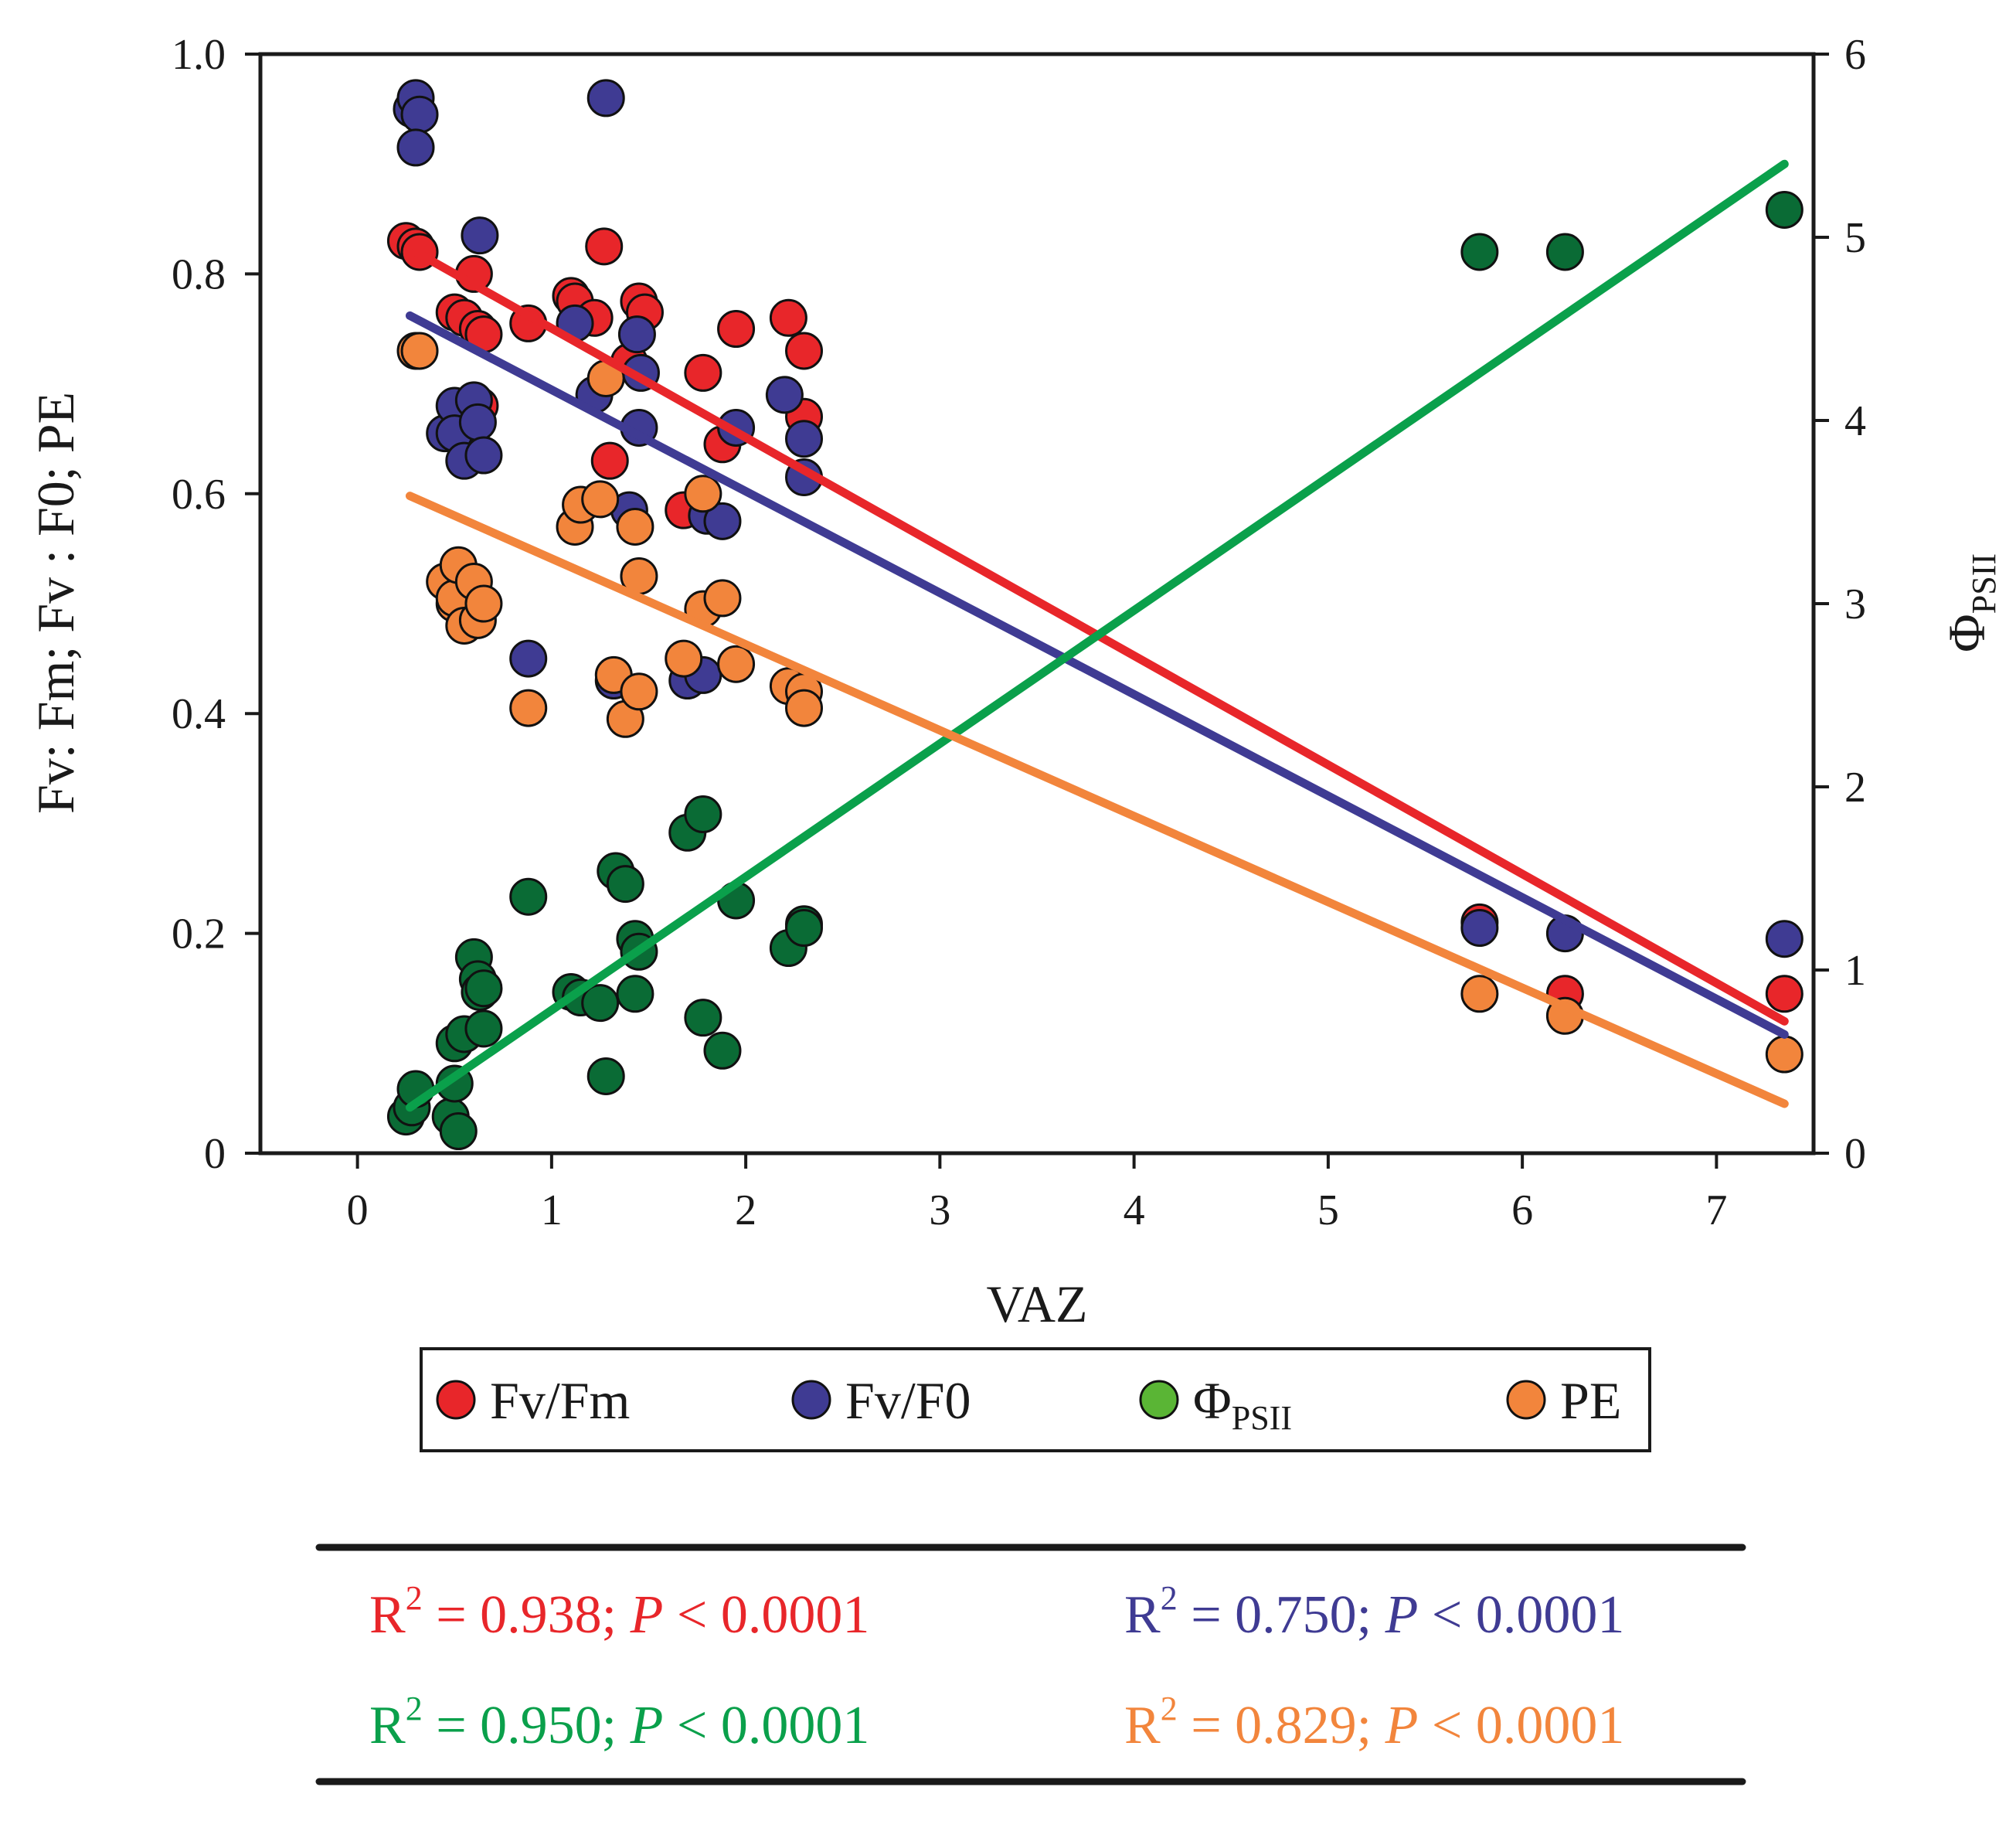 The image size is (2016, 1821). Describe the element at coordinates (199, 495) in the screenshot. I see `y-left-tick-label: 0.6` at that location.